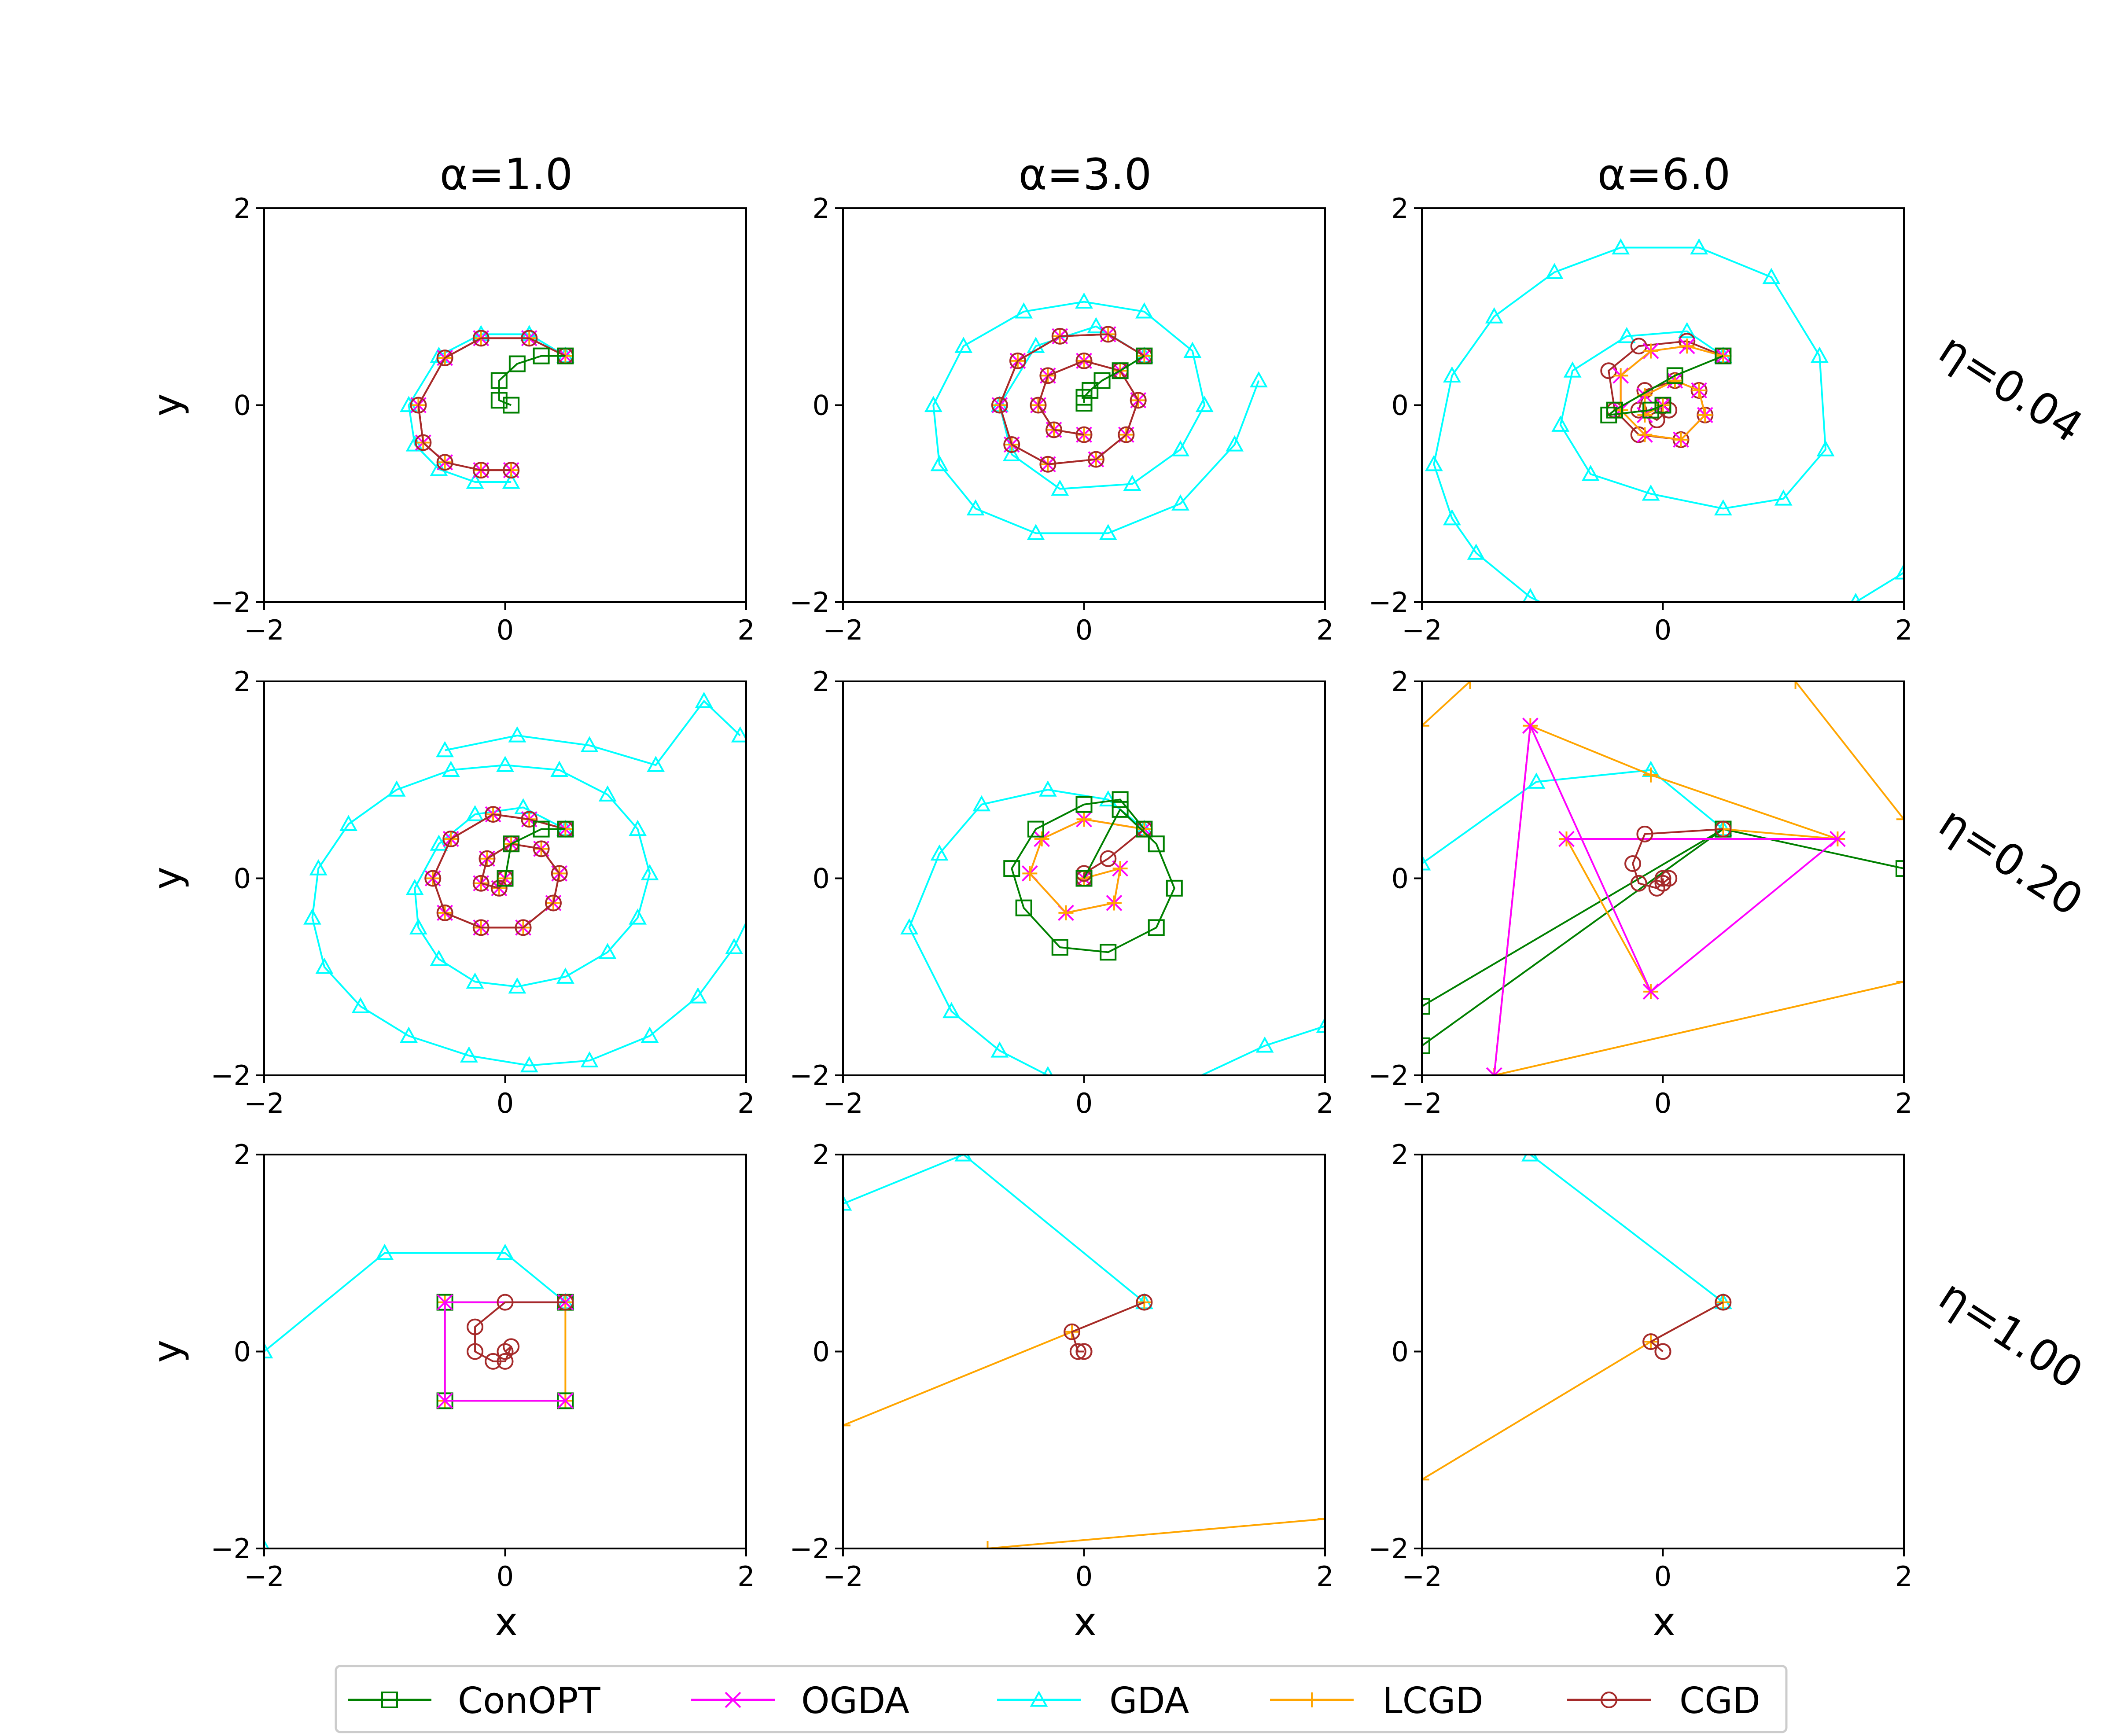  Describe the element at coordinates (1664, 175) in the screenshot. I see `column-title-3: α=6.0` at that location.